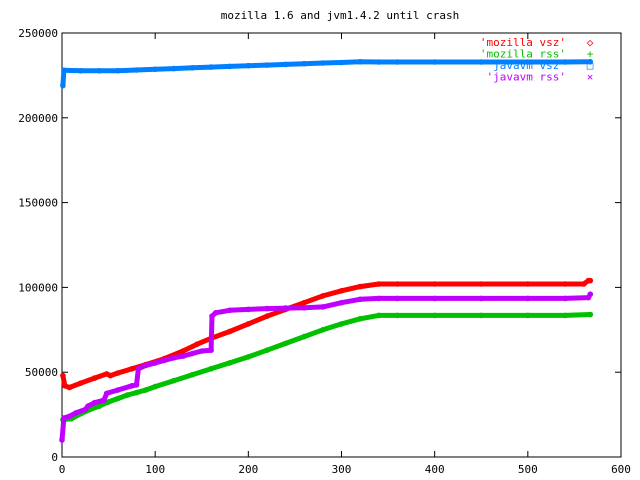 This screenshot has width=640, height=480. I want to click on legend-label: 'mozilla rss', so click(523, 54).